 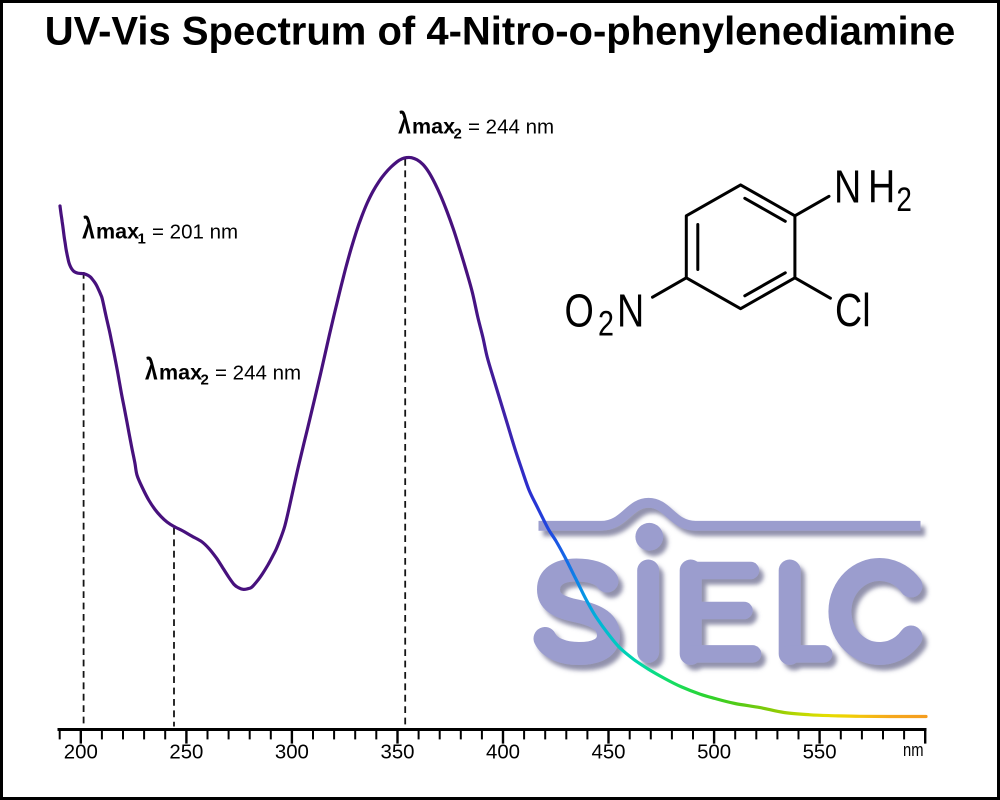 I want to click on svg-text: N, so click(x=630, y=310).